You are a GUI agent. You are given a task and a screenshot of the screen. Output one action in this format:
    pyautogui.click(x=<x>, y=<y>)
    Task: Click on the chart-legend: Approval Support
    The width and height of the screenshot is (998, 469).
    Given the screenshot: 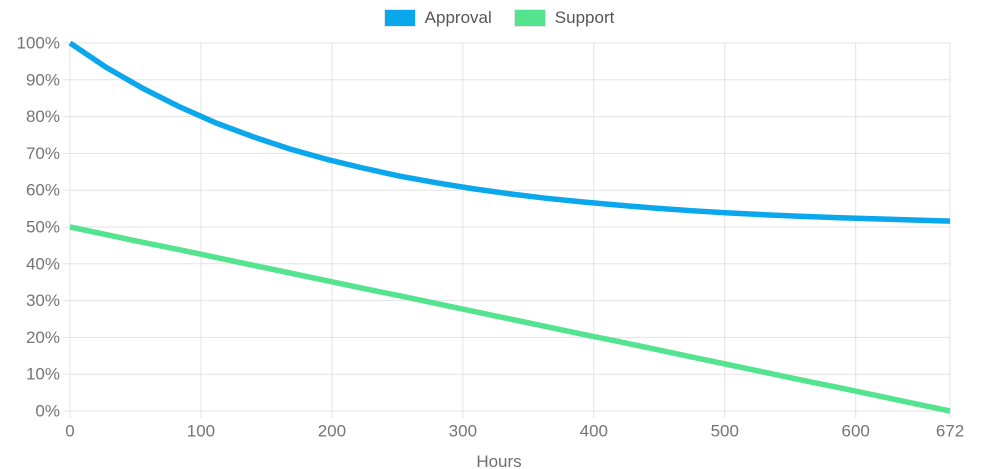 What is the action you would take?
    pyautogui.click(x=499, y=18)
    